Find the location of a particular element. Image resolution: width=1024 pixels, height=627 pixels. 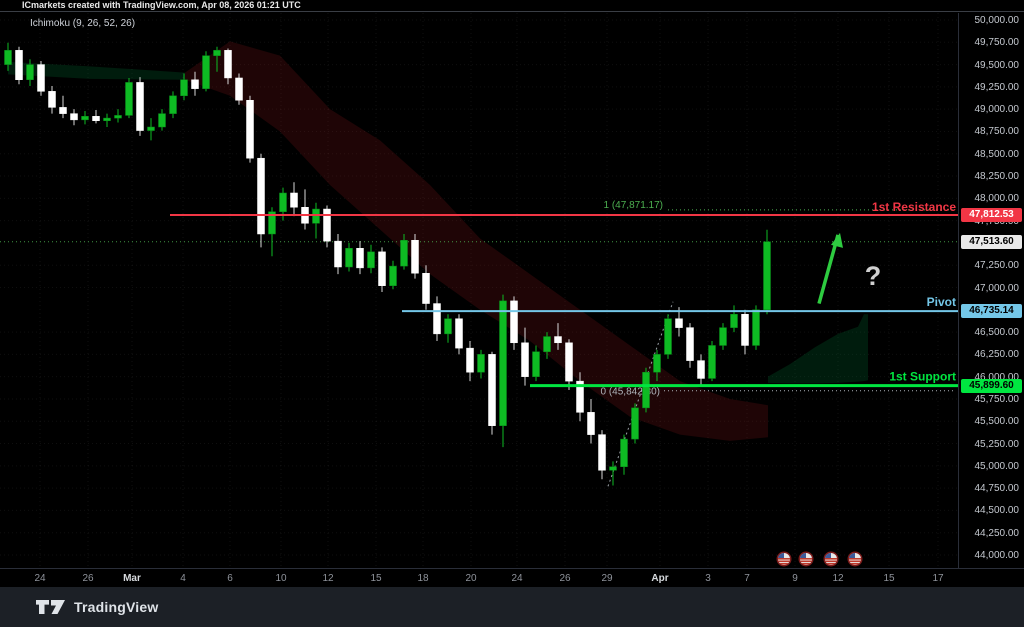

price-axis-tick: 45,250.00 is located at coordinates (997, 444).